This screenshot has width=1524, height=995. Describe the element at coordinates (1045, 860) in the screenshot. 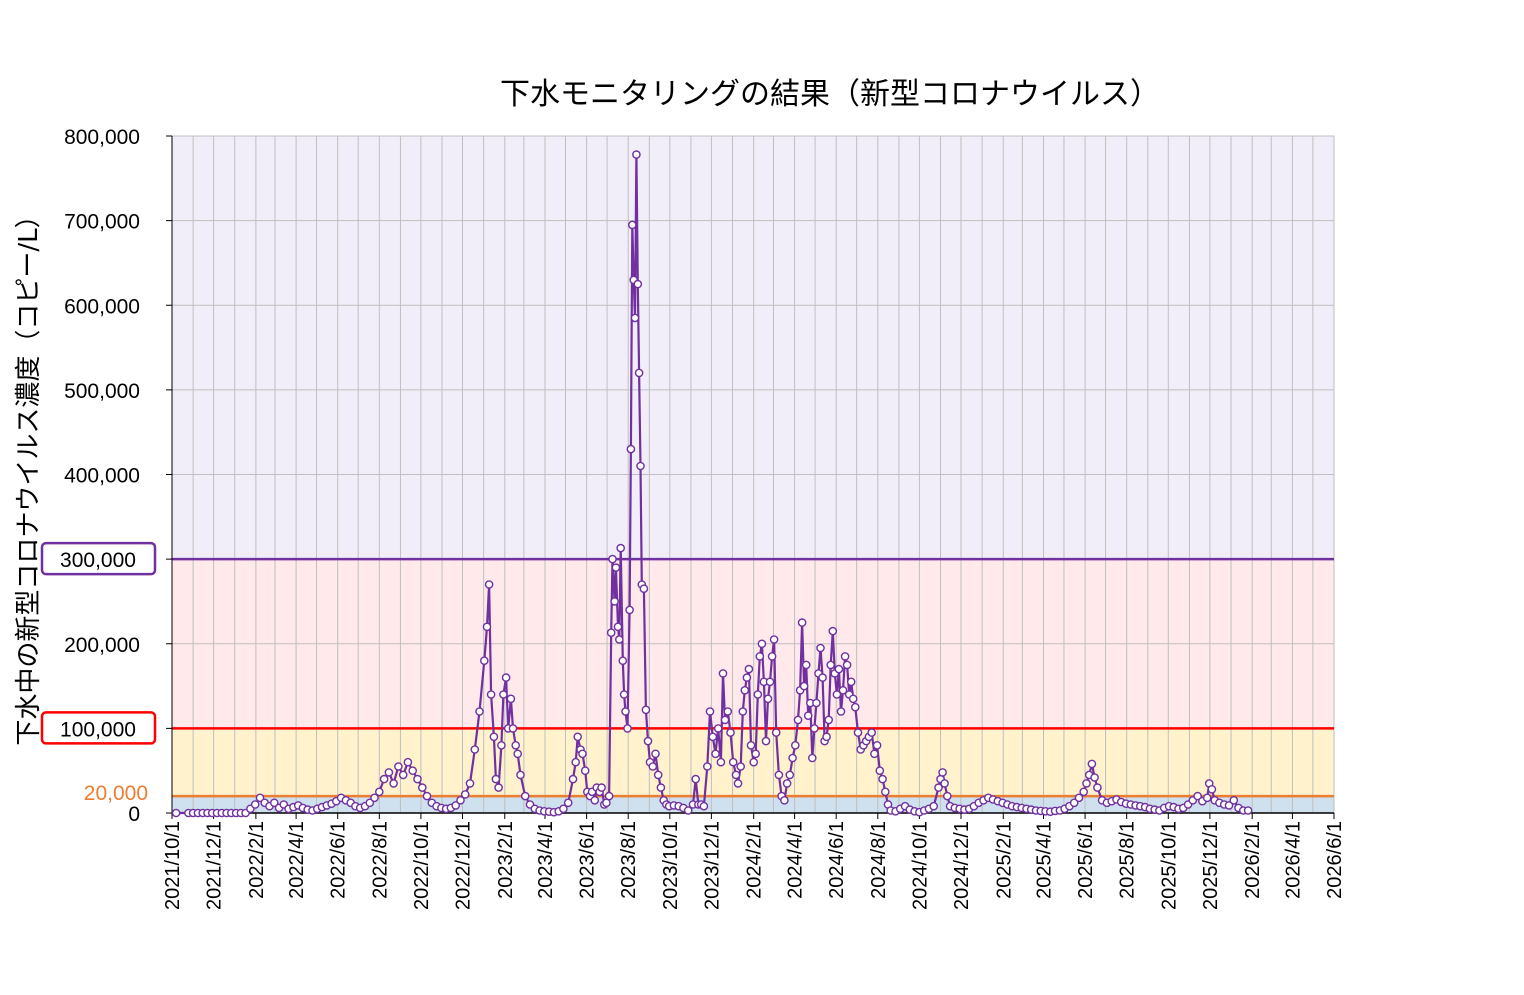

I see `x-tick-label-21: 2025/4/1` at that location.